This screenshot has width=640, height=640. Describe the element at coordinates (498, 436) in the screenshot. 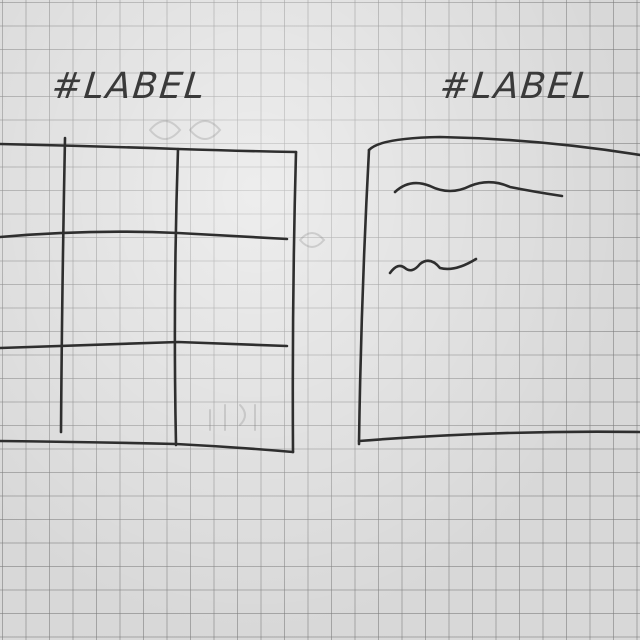

I see `text-block-bottom-border` at that location.